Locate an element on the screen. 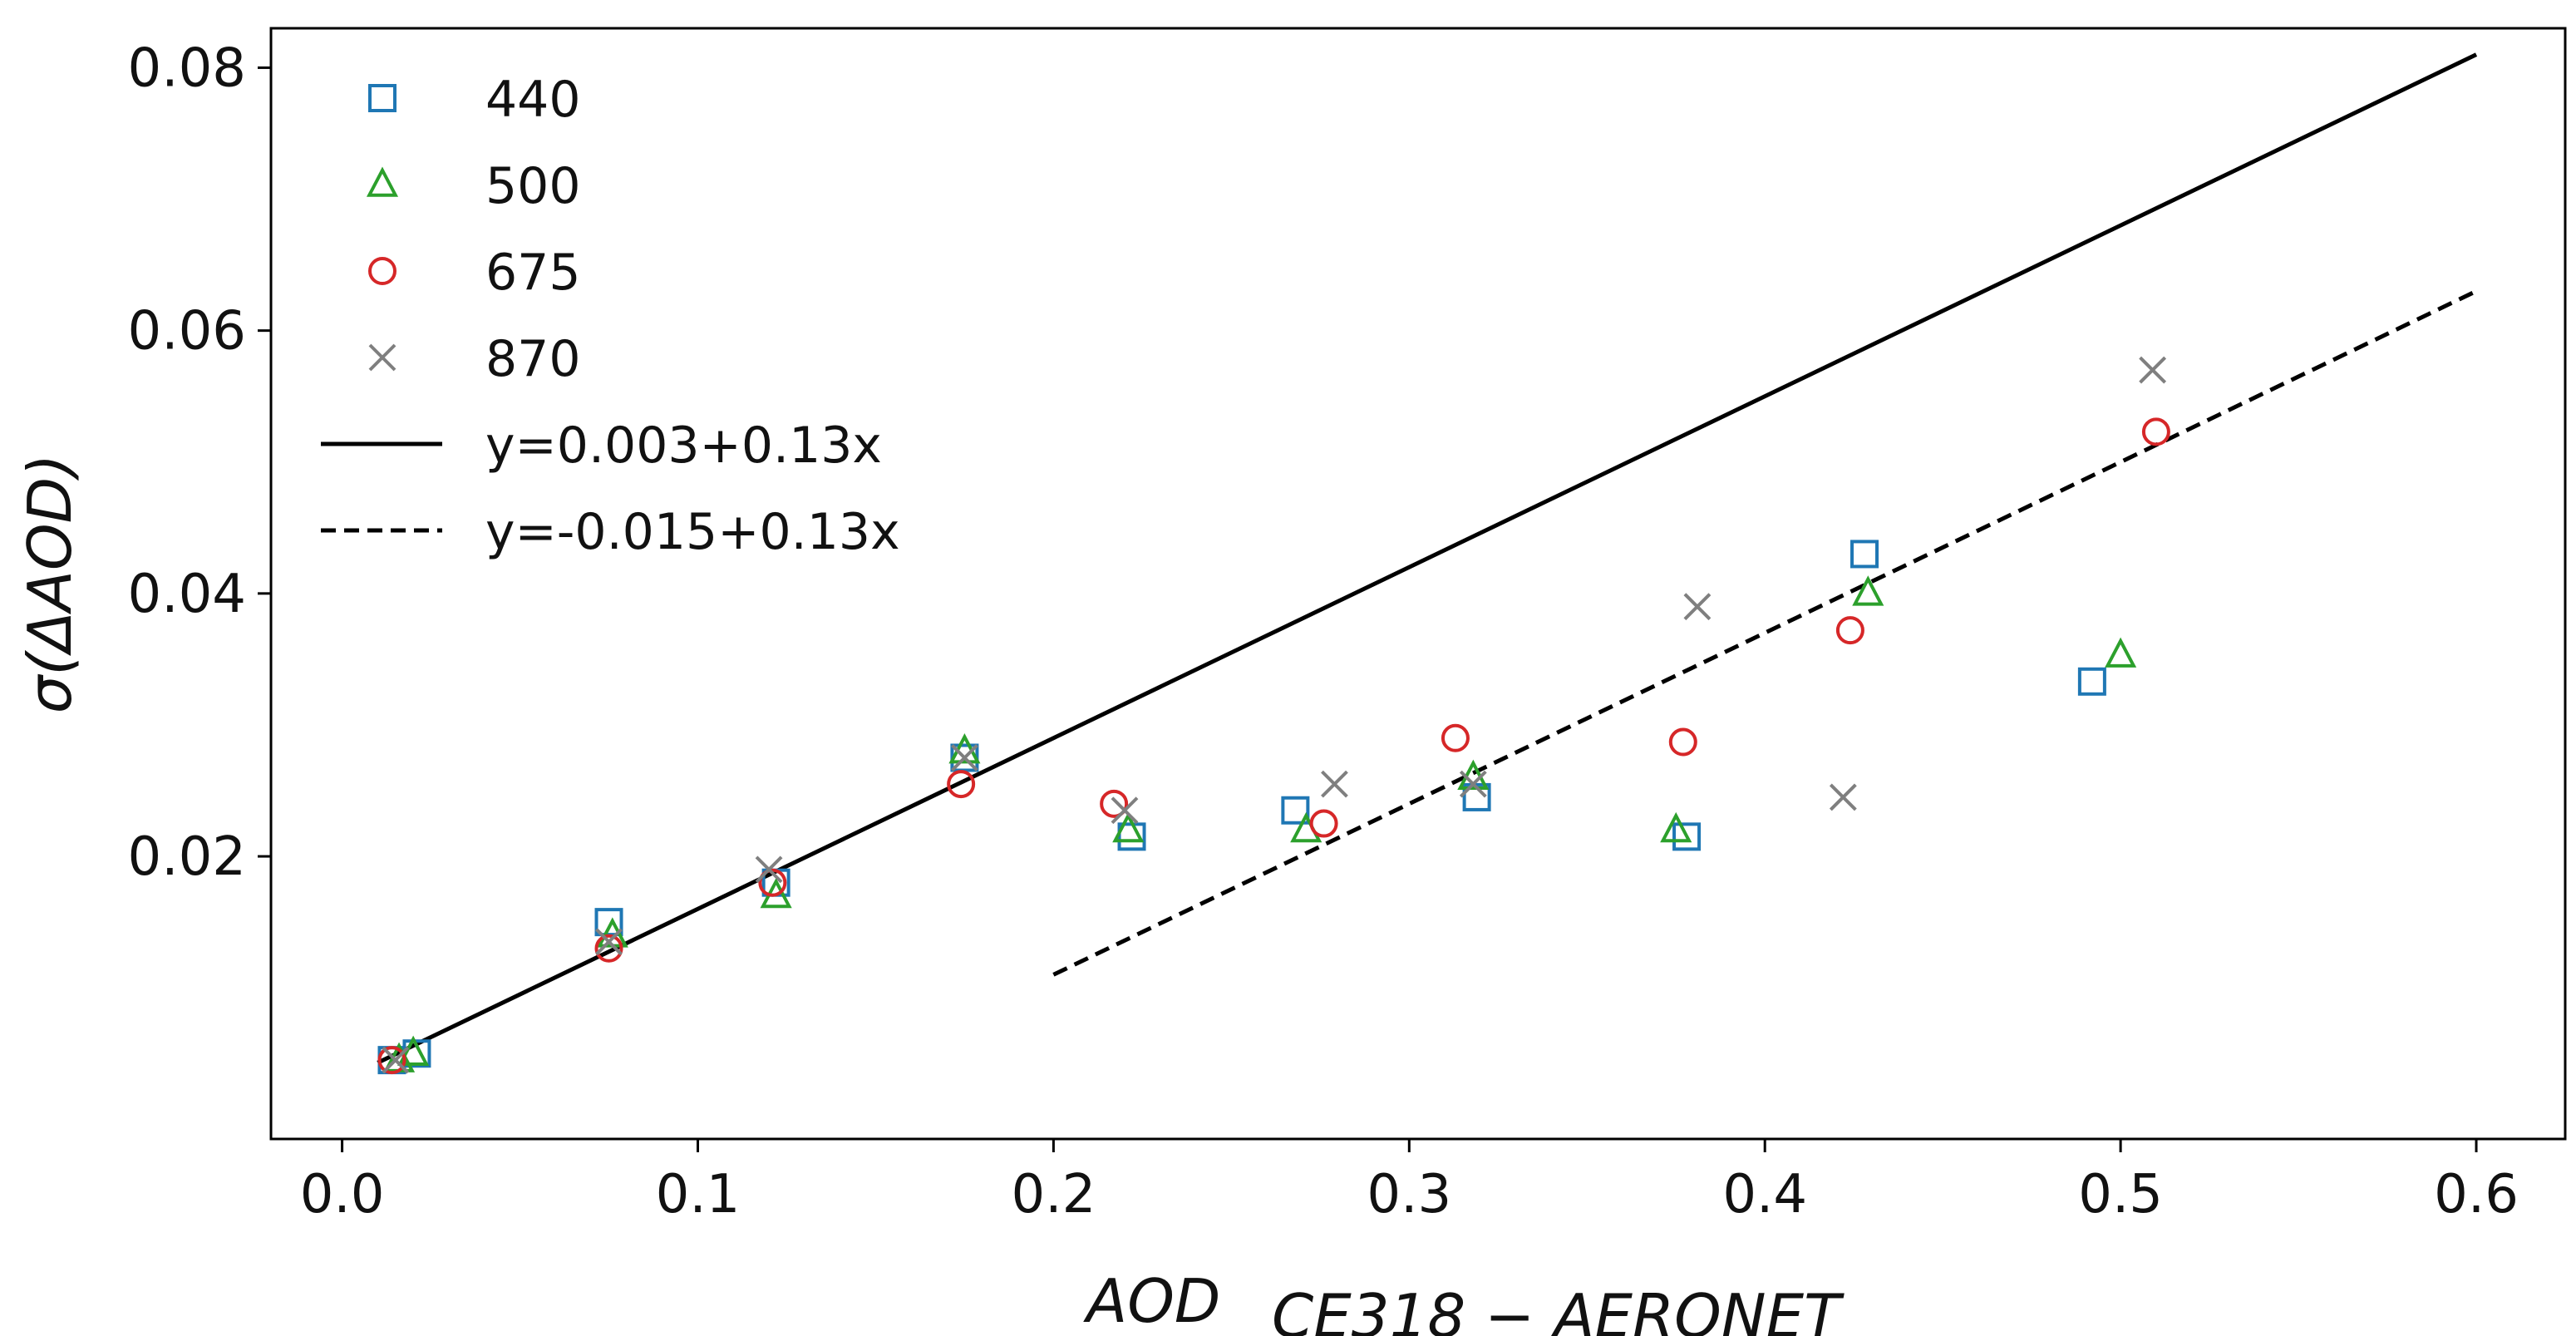 The image size is (2576, 1336). legend: 440 500 675 870 y=0.003+0.13x y=-0.015+0.13x is located at coordinates (610, 316).